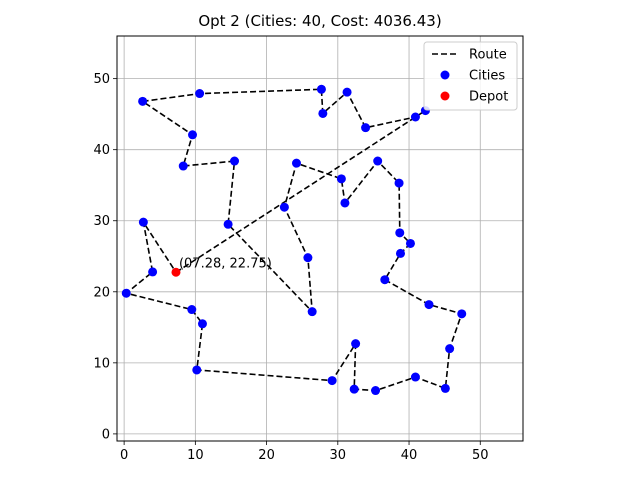 This screenshot has height=480, width=640. What do you see at coordinates (105, 257) in the screenshot?
I see `y-axis-ticks: 0 10 20 30 40 50` at bounding box center [105, 257].